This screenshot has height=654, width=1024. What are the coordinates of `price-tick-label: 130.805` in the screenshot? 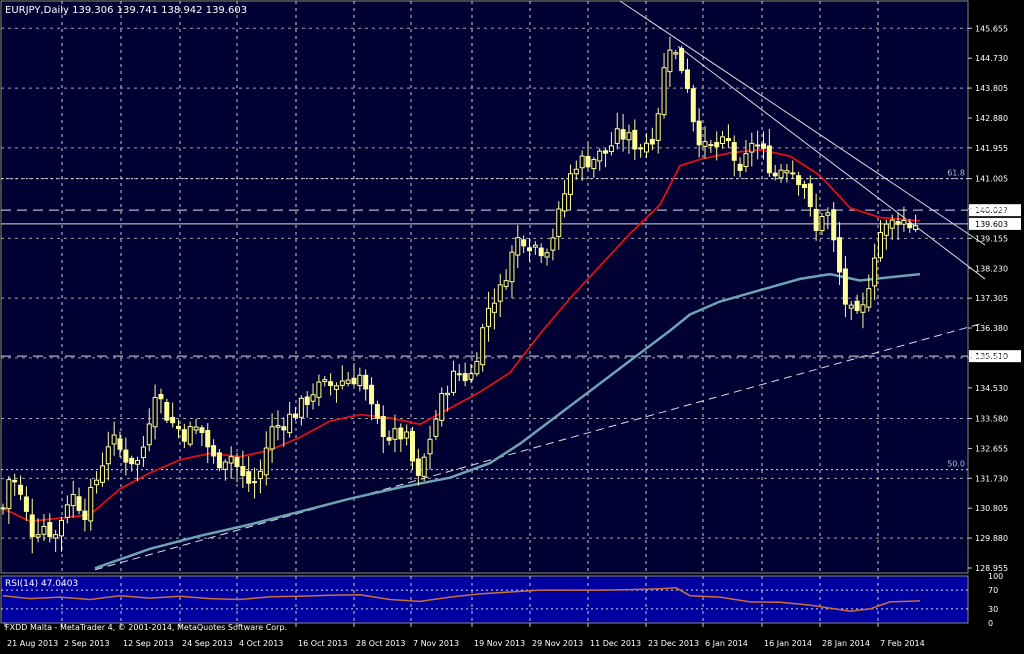 It's located at (991, 508).